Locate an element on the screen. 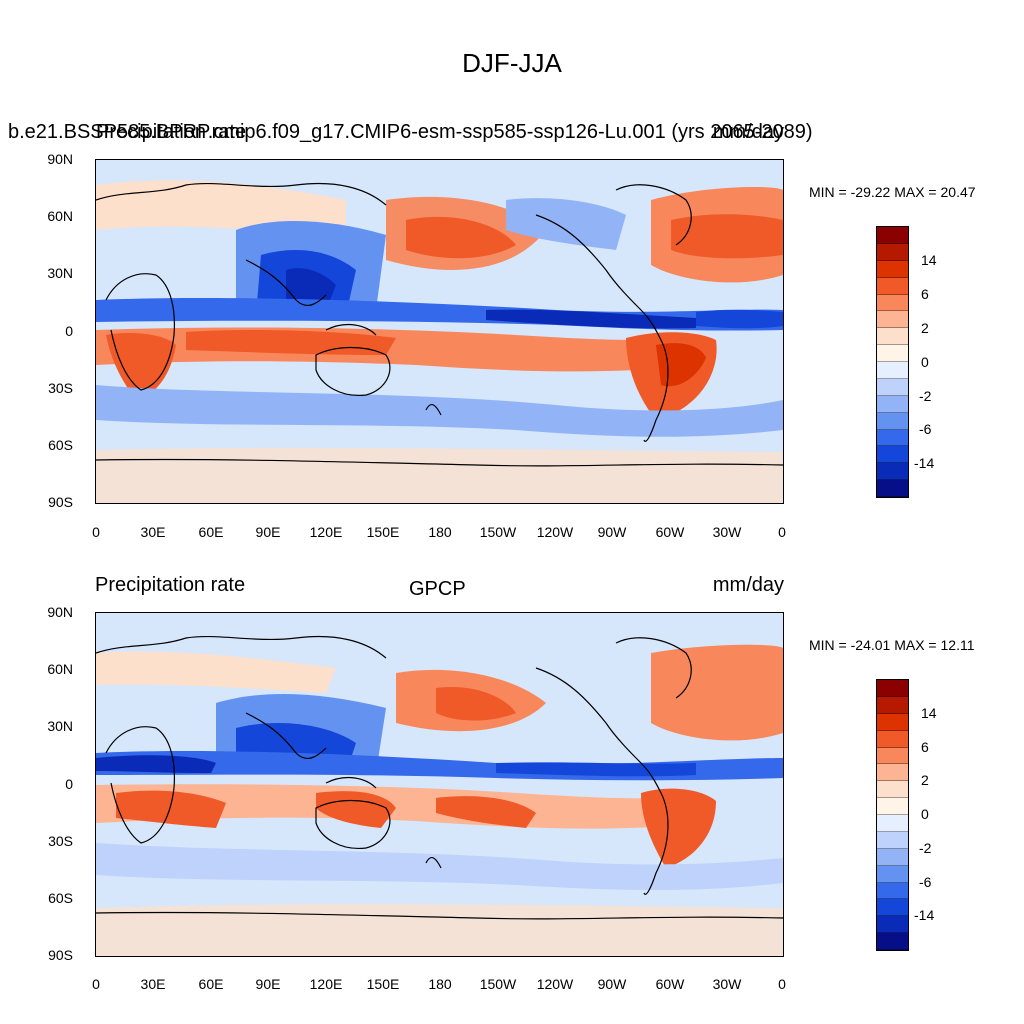  panel2-minmax: MIN = -24.01 MAX = 12.11 is located at coordinates (892, 645).